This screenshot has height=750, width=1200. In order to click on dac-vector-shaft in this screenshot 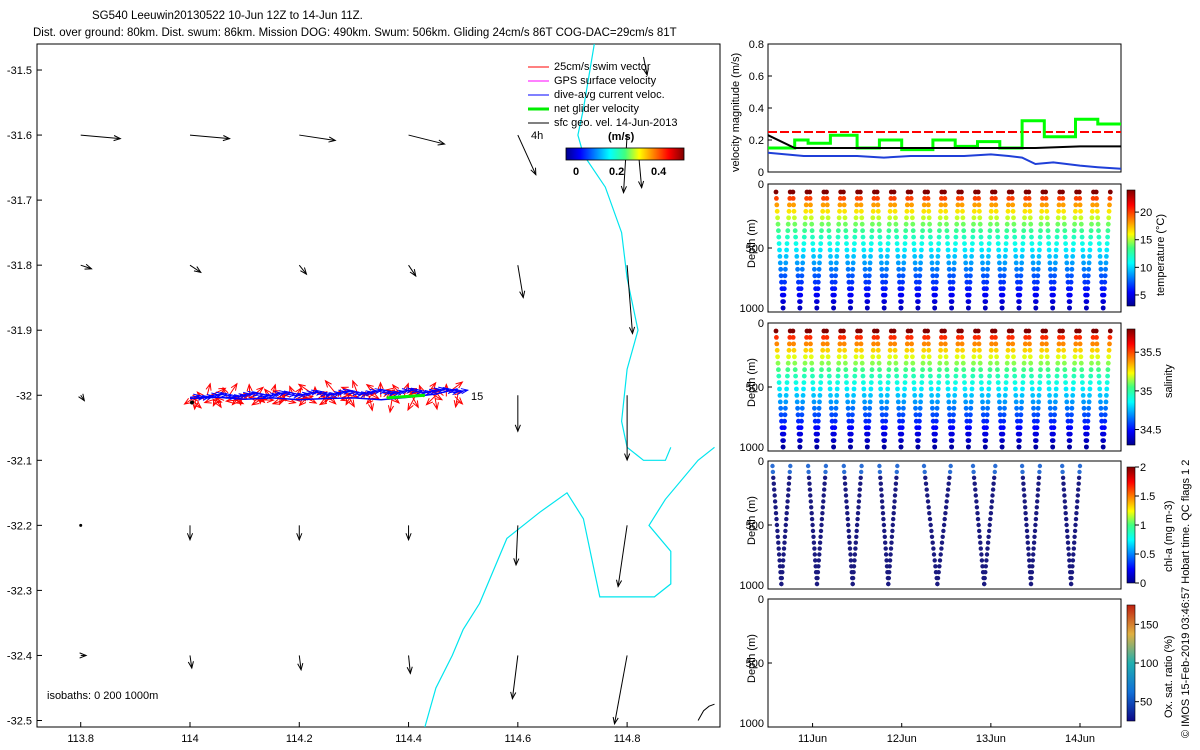, I will do `click(263, 396)`.